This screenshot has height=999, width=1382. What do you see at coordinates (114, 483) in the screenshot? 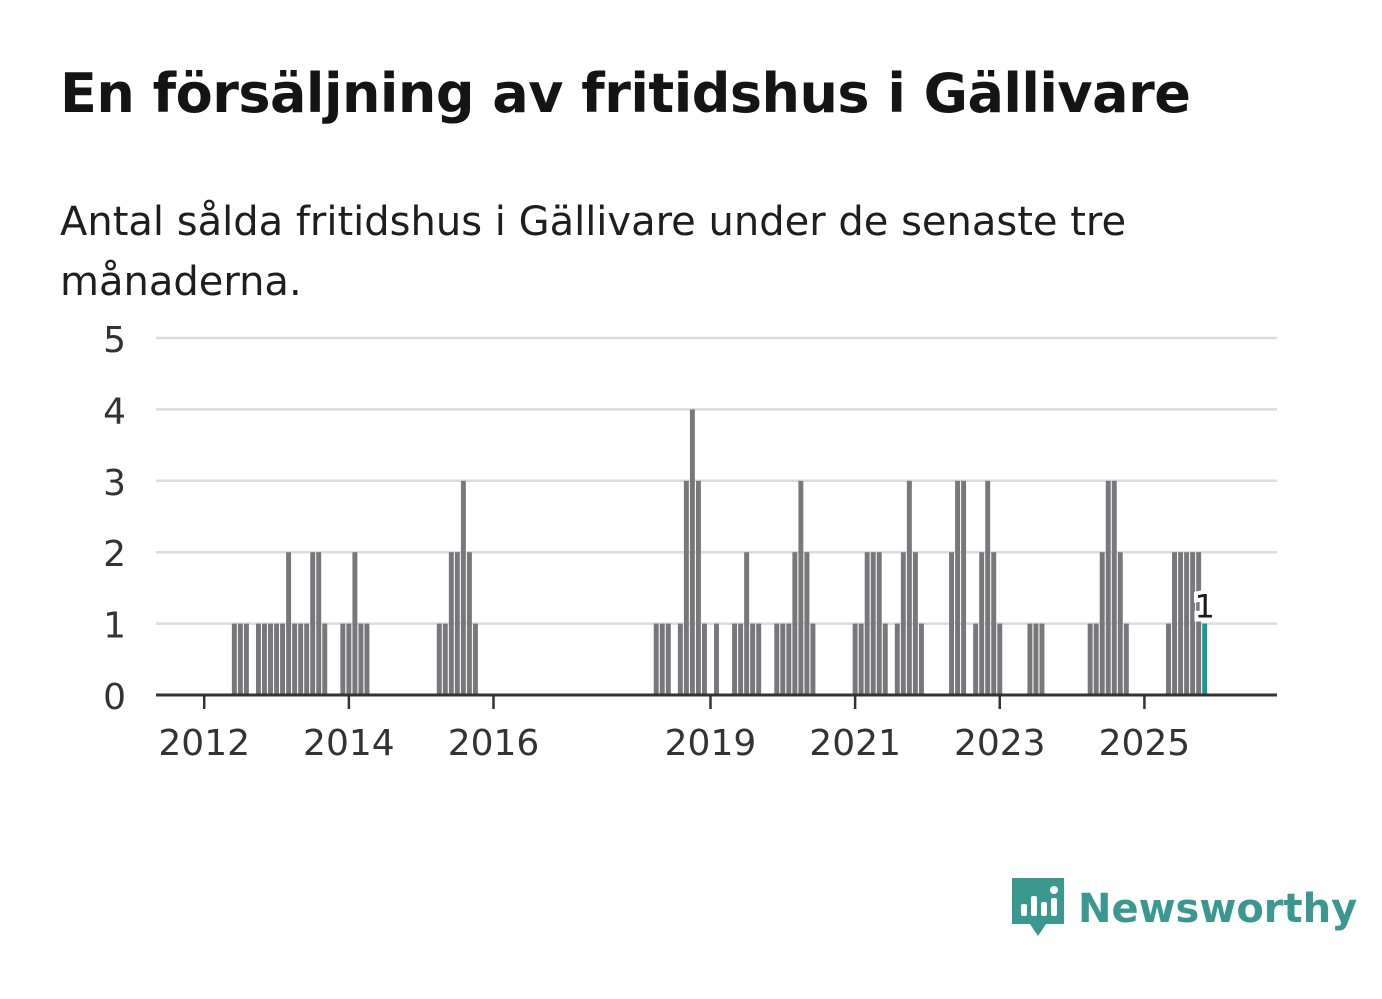
I see `y-tick-label: 3` at bounding box center [114, 483].